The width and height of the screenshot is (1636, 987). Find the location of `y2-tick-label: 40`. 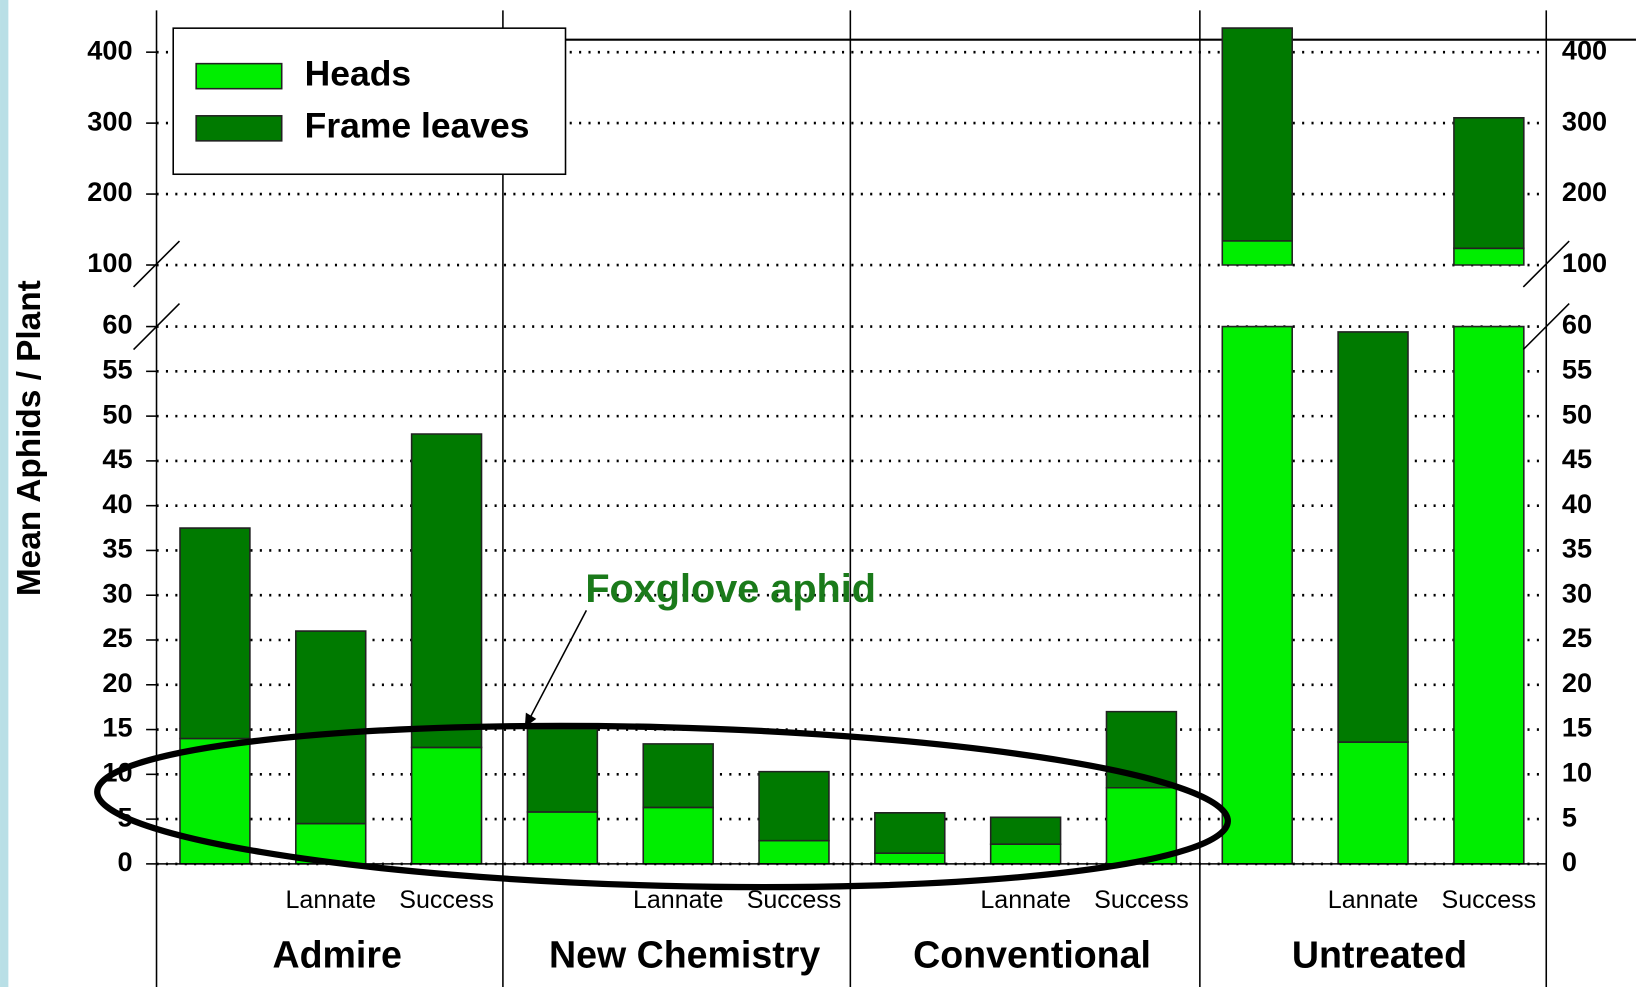

y2-tick-label: 40 is located at coordinates (1577, 503).